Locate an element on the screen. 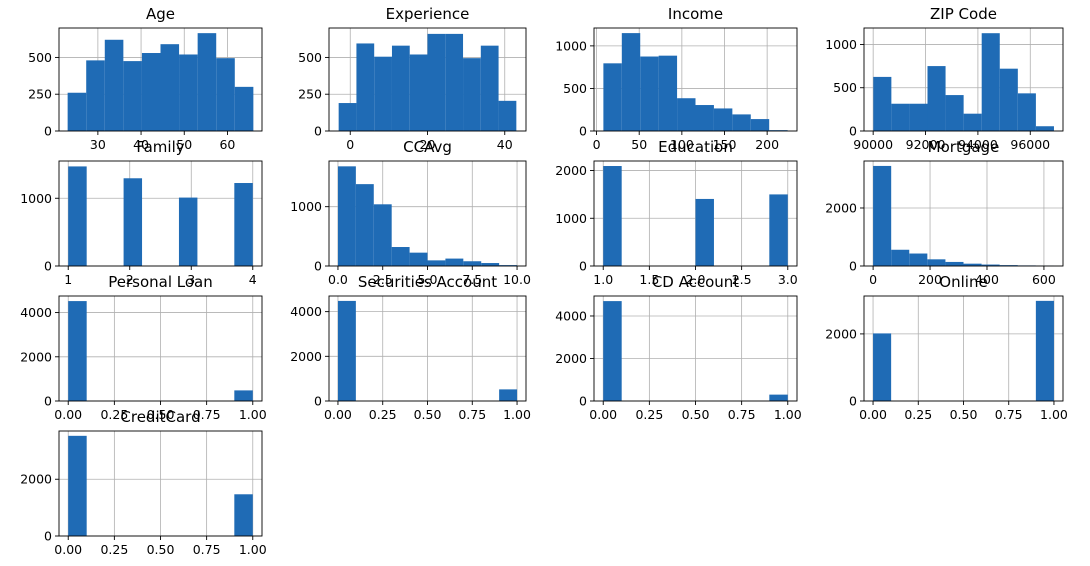  x-tick-label: 0.0 is located at coordinates (338, 279).